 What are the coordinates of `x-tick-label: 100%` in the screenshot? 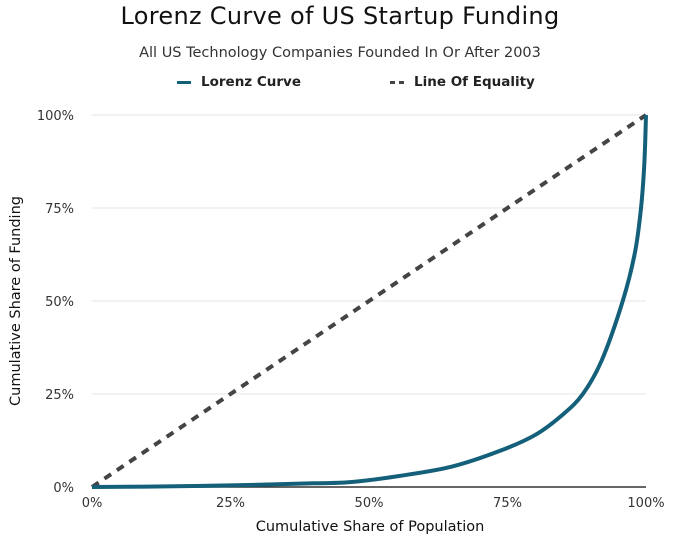 It's located at (645, 503).